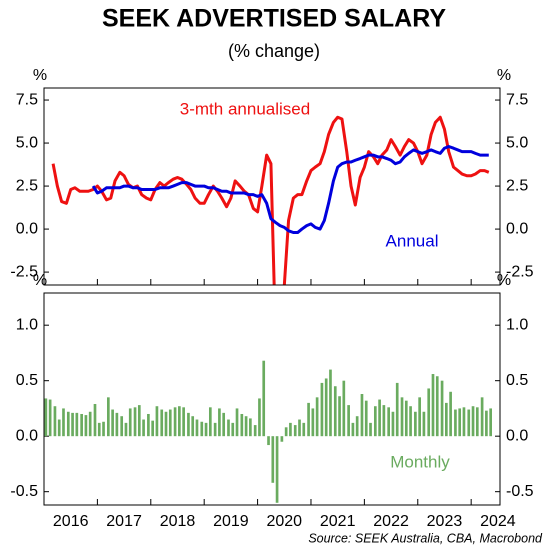 The width and height of the screenshot is (548, 550). What do you see at coordinates (178, 521) in the screenshot?
I see `x-tick-label: 2018` at bounding box center [178, 521].